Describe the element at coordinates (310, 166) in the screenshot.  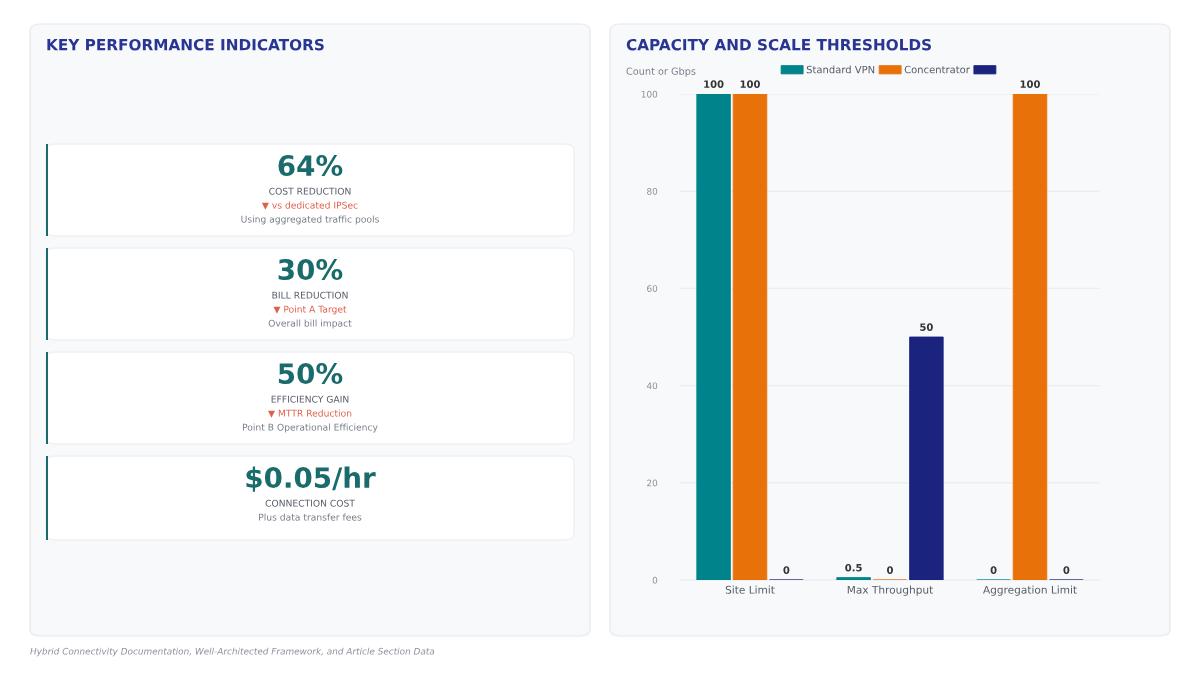
I see `text: 64%` at that location.